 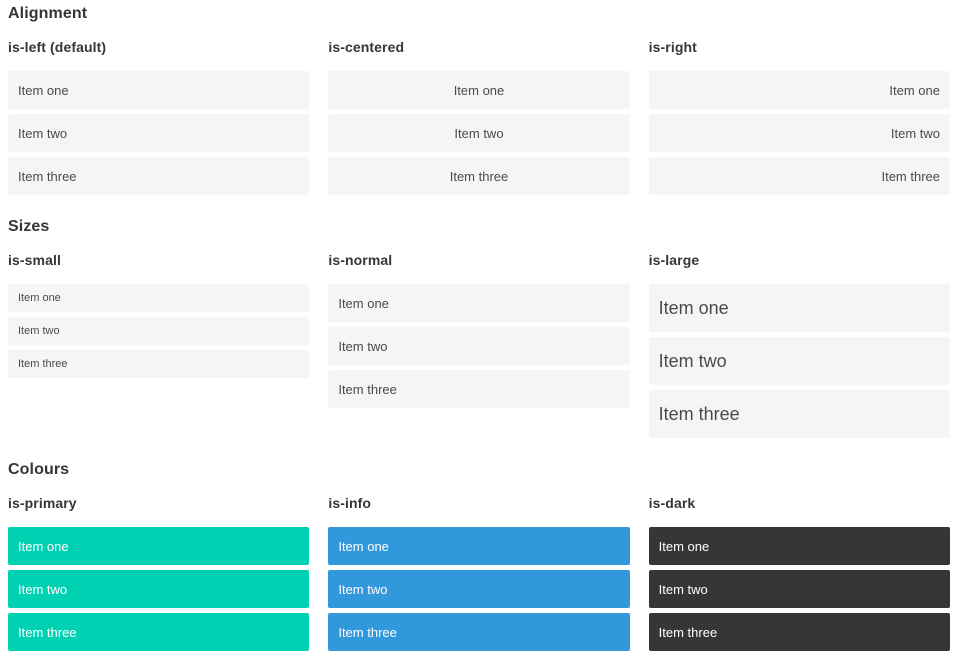 What do you see at coordinates (57, 47) in the screenshot?
I see `example-label-is-left: is-left (default)` at bounding box center [57, 47].